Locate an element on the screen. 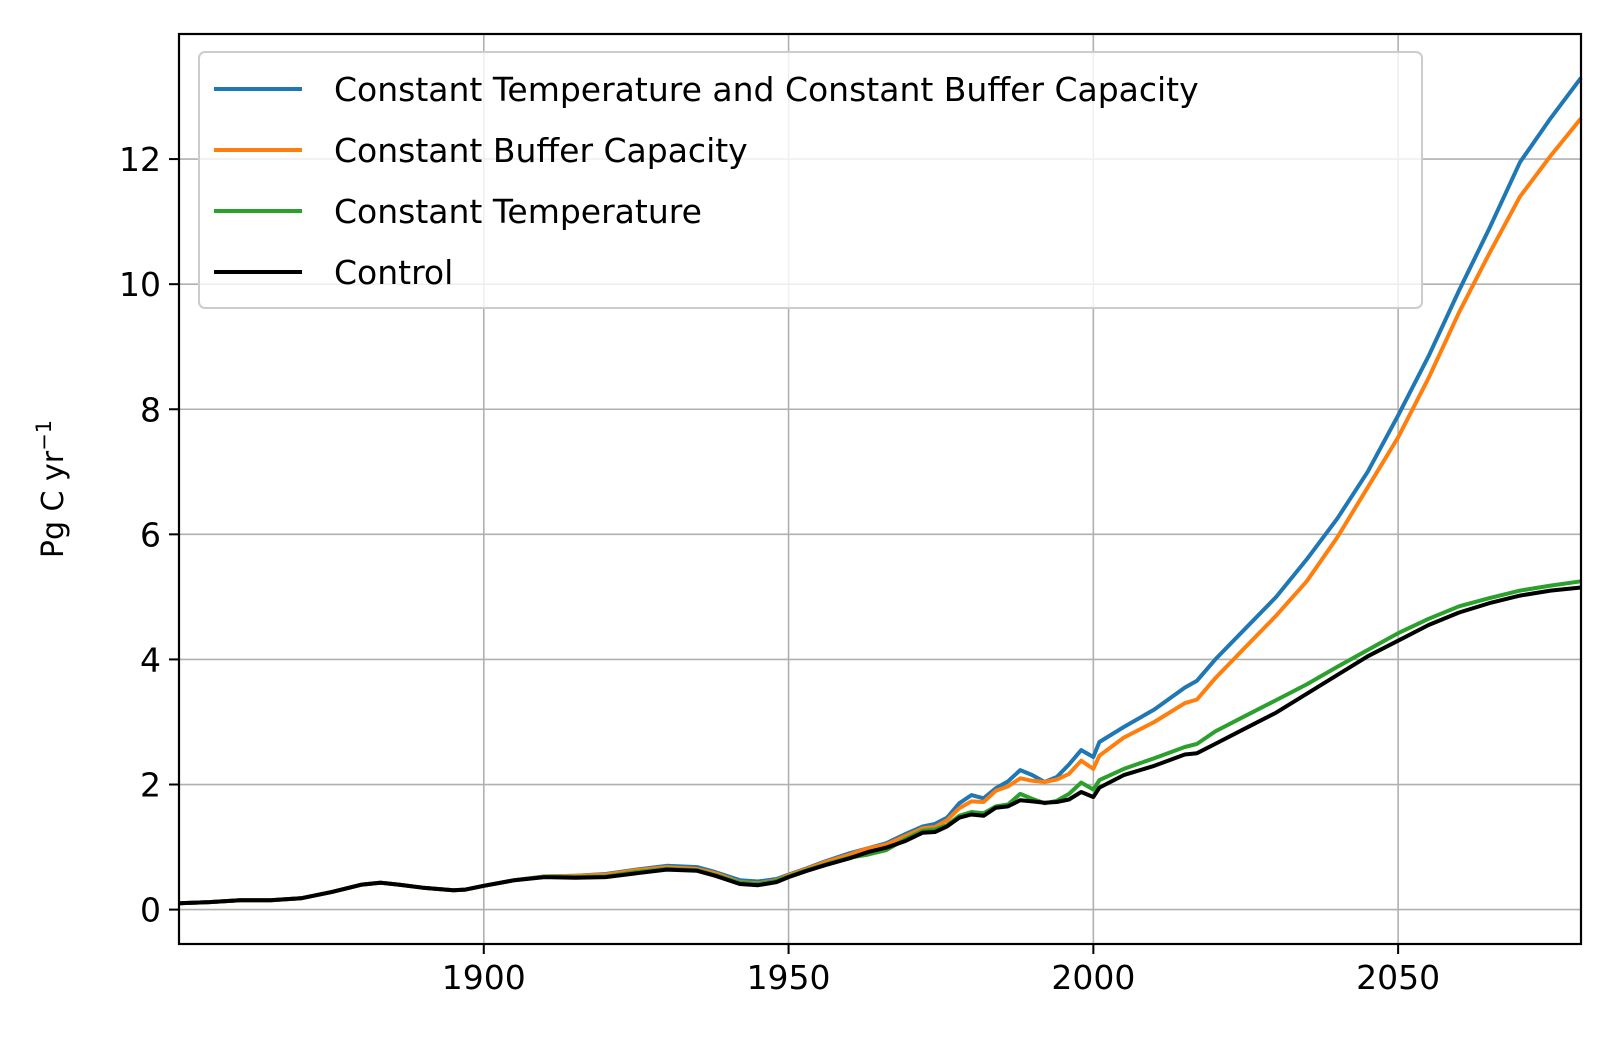 The width and height of the screenshot is (1606, 1038). x-axis-ticks: 1900 1950 2000 2050 is located at coordinates (941, 970).